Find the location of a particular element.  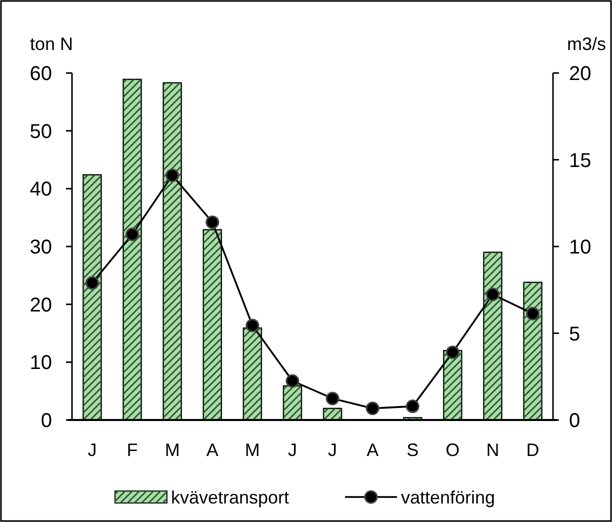

x-tick-label: F is located at coordinates (132, 450).